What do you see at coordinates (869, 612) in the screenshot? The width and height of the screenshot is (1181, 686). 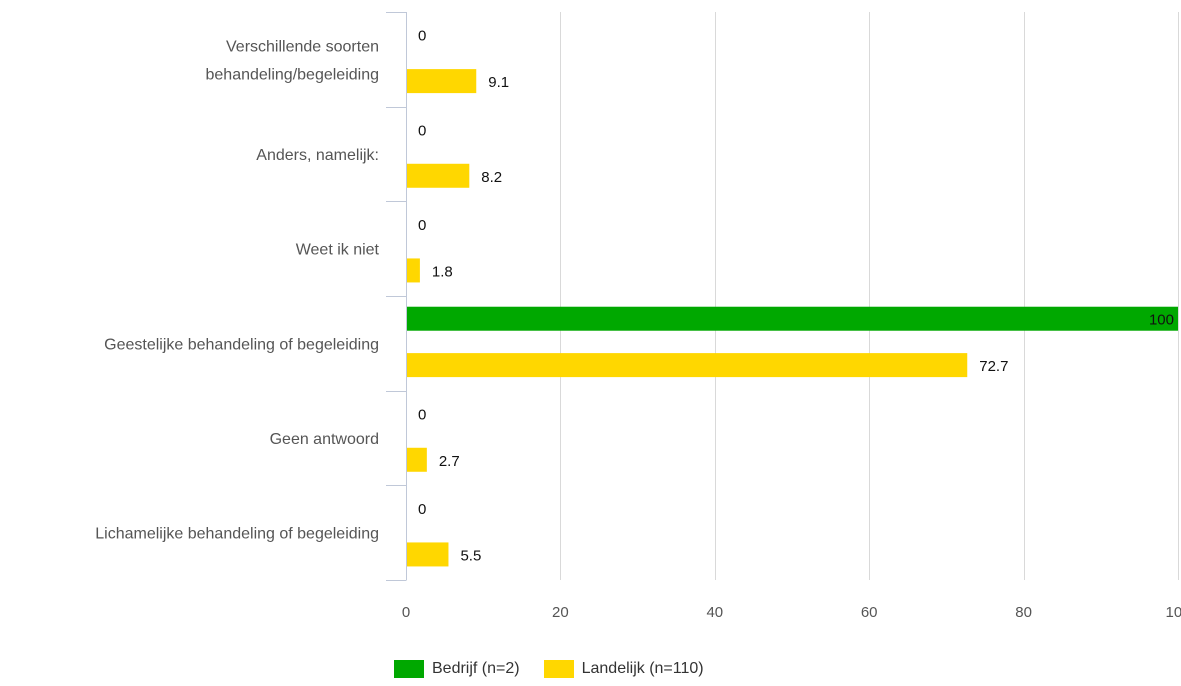 I see `x-tick-label-60: 60` at bounding box center [869, 612].